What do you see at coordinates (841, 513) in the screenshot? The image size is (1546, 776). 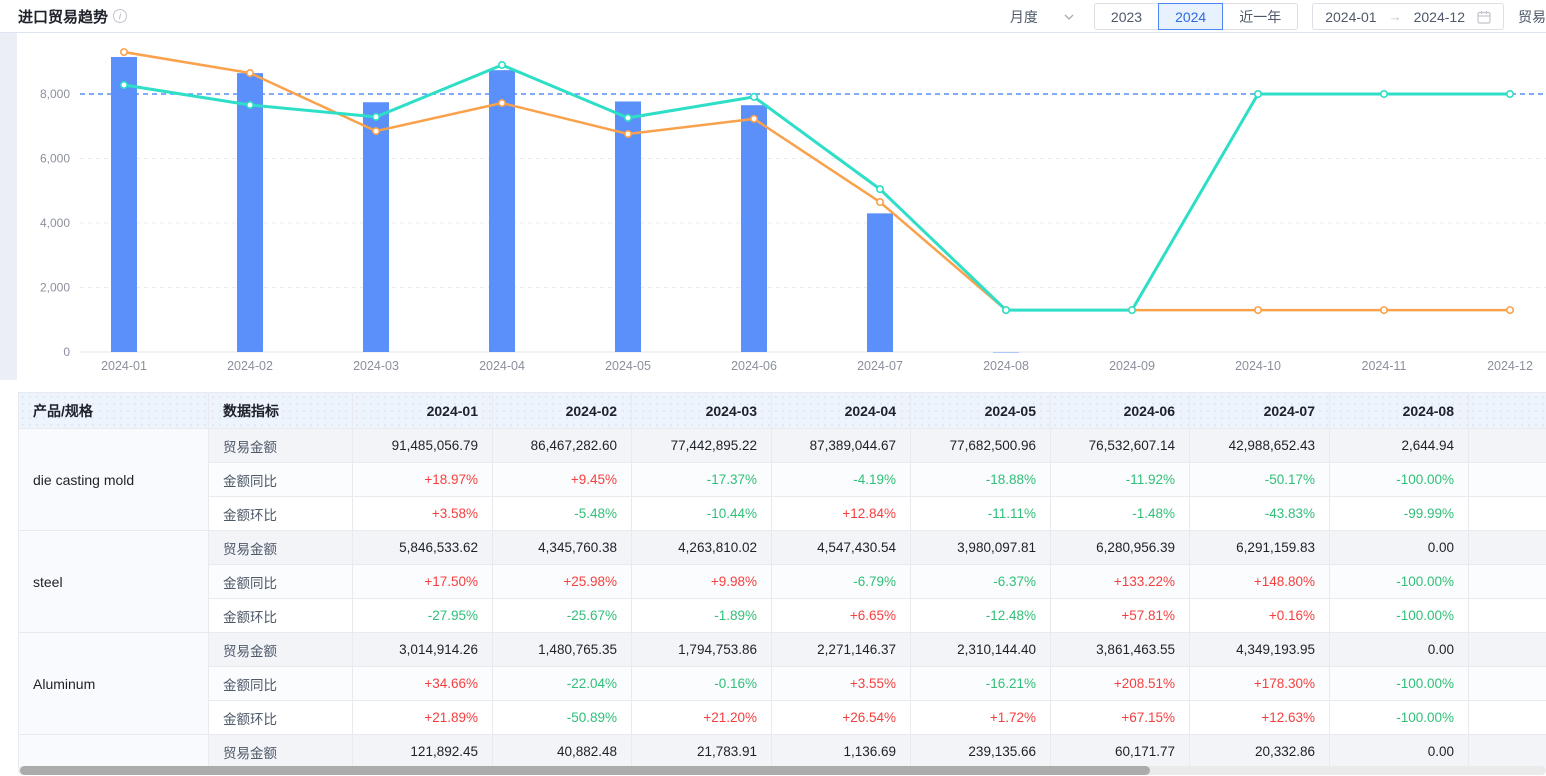 I see `value-cell: +12.84%` at bounding box center [841, 513].